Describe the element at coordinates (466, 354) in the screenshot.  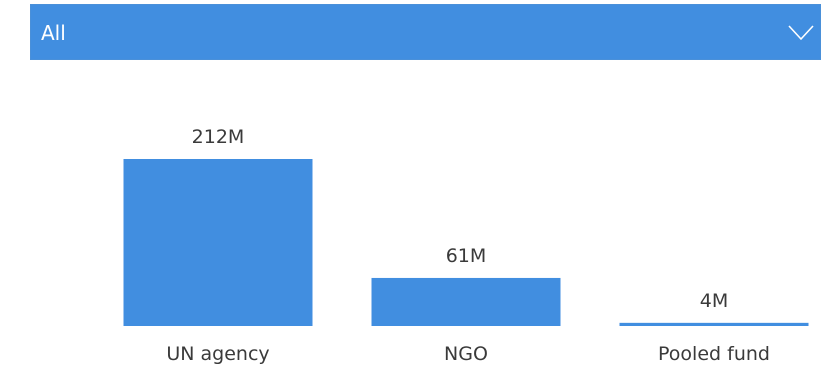
I see `category-label-ngo: NGO` at that location.